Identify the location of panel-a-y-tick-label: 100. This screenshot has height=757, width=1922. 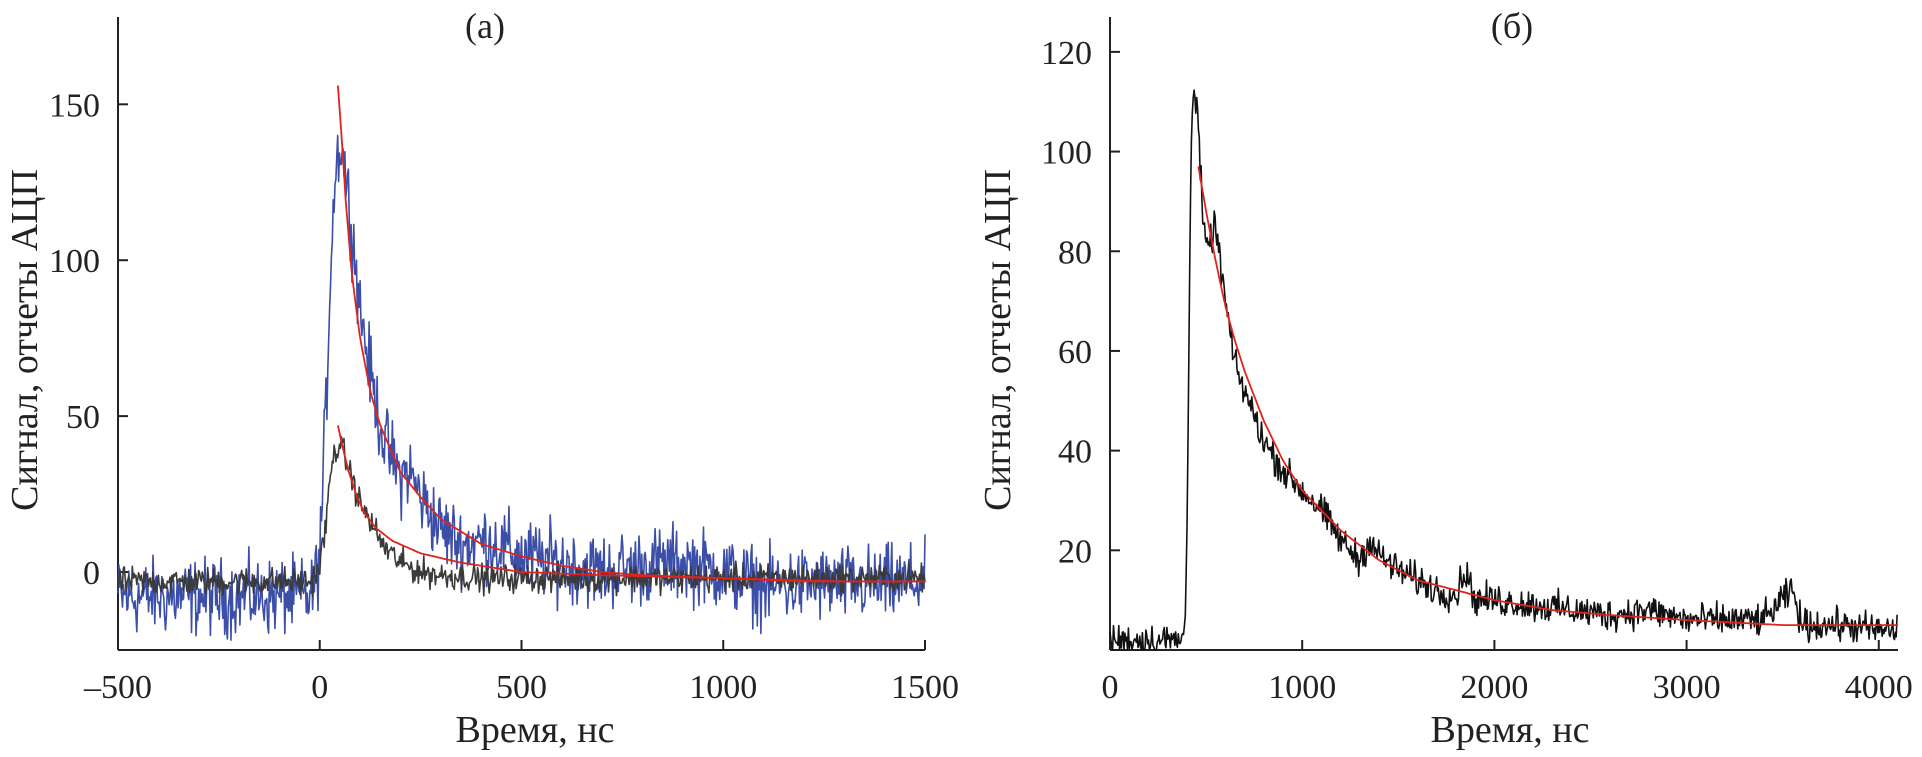
(74, 261).